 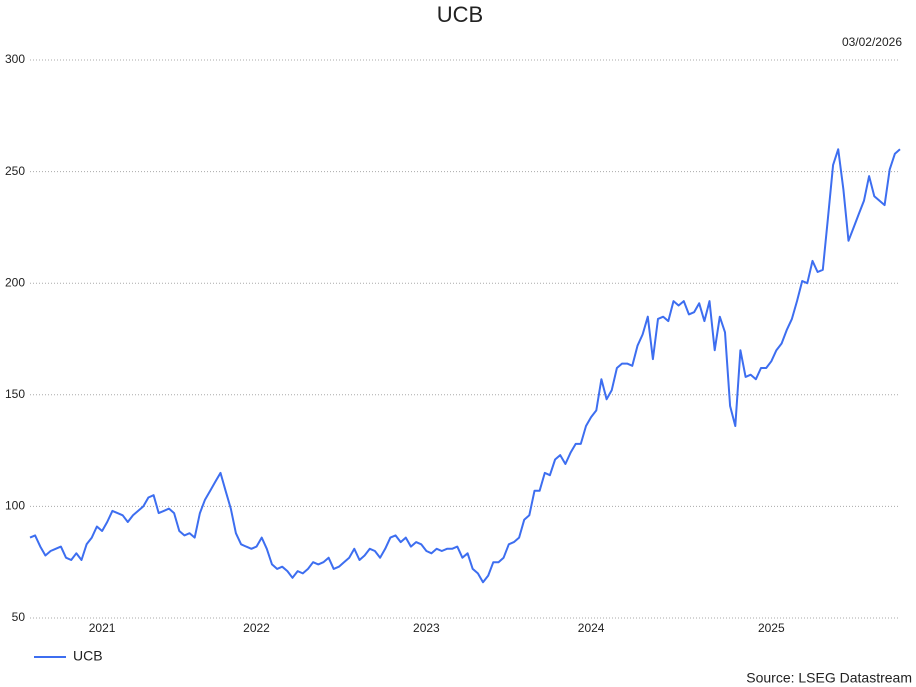 I want to click on source-label: Source: LSEG Datastream, so click(x=829, y=678).